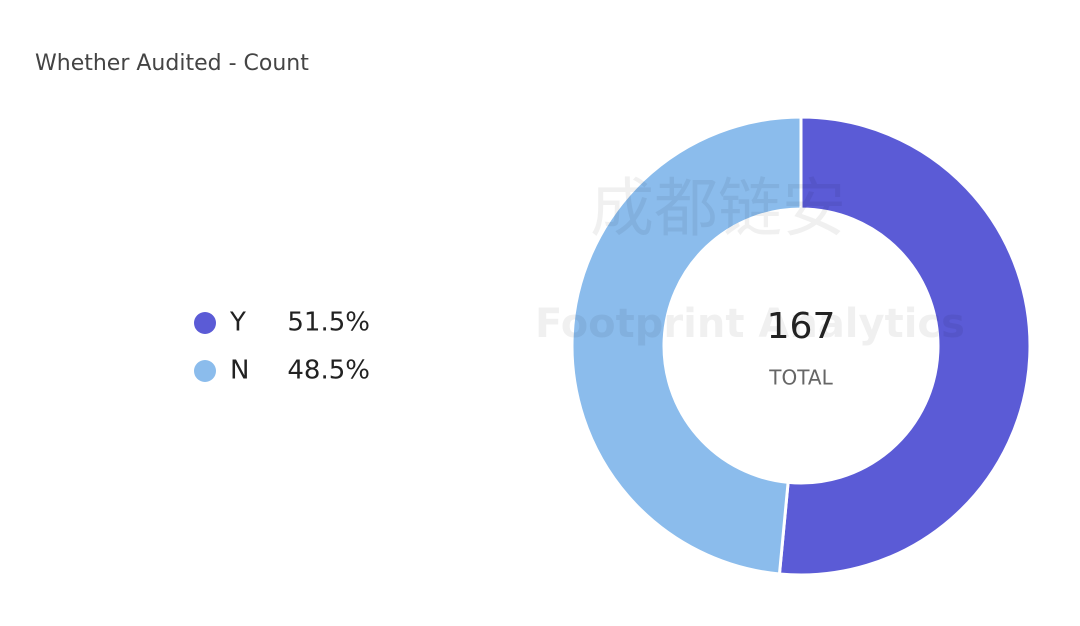  Describe the element at coordinates (239, 371) in the screenshot. I see `legend-label: N` at that location.